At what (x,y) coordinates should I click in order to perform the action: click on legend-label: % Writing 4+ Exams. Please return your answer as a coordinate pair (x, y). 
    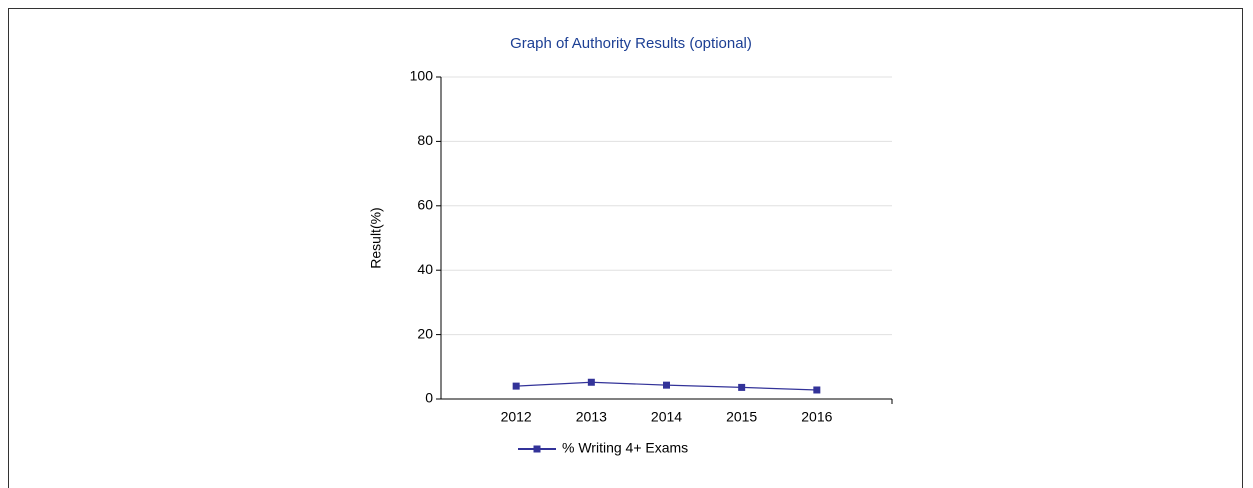
    Looking at the image, I should click on (625, 448).